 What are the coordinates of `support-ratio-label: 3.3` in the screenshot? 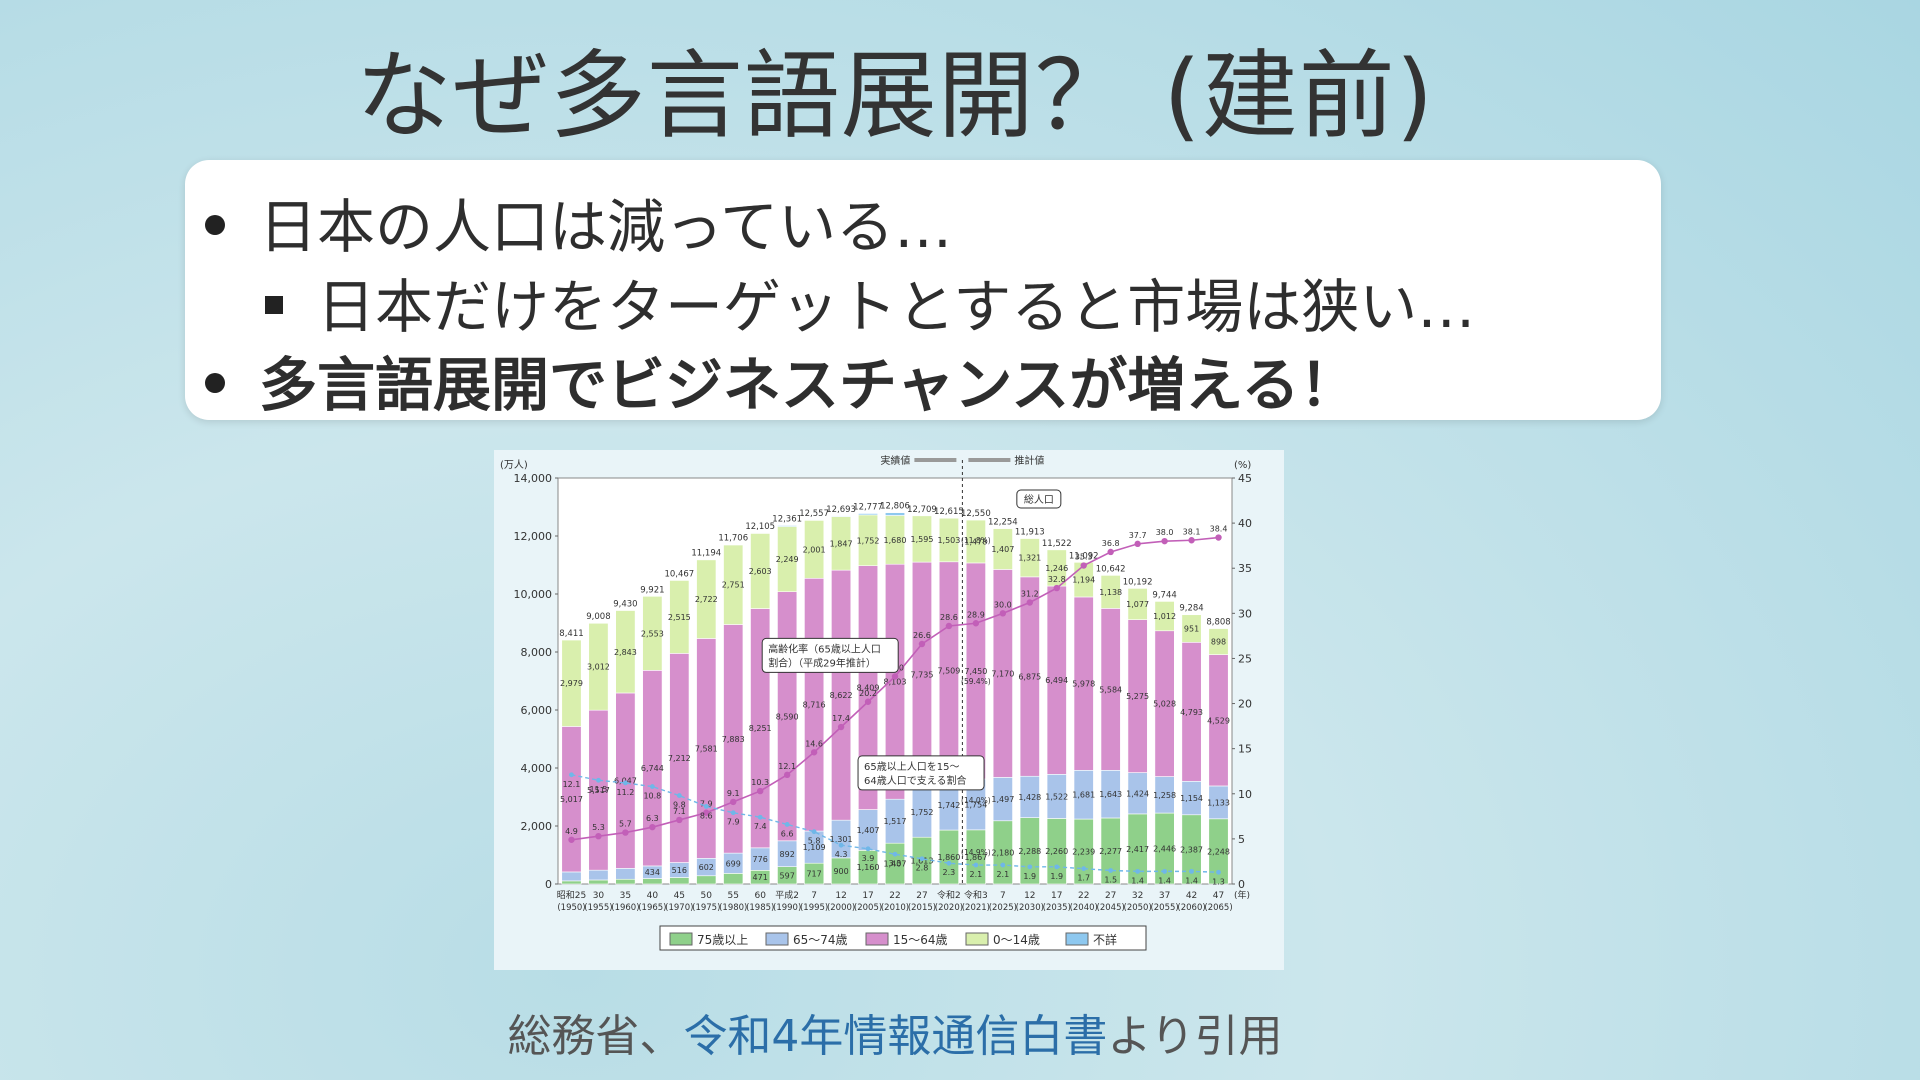 It's located at (895, 863).